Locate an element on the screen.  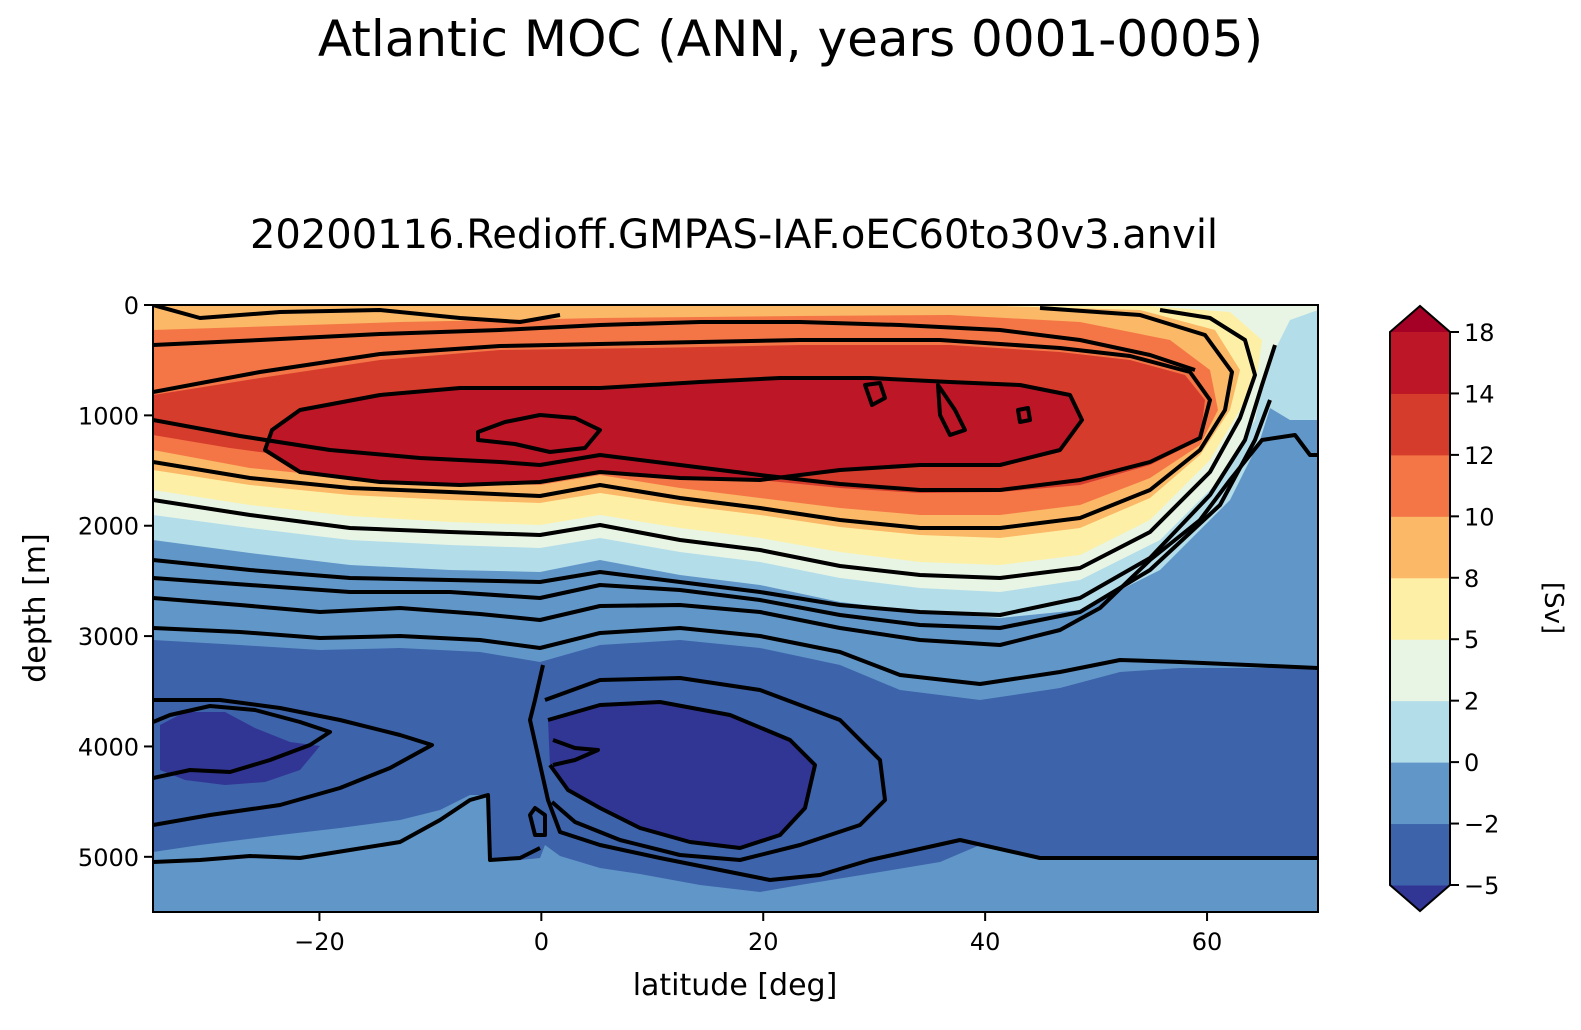
colorbar-over-triangle is located at coordinates (1420, 319).